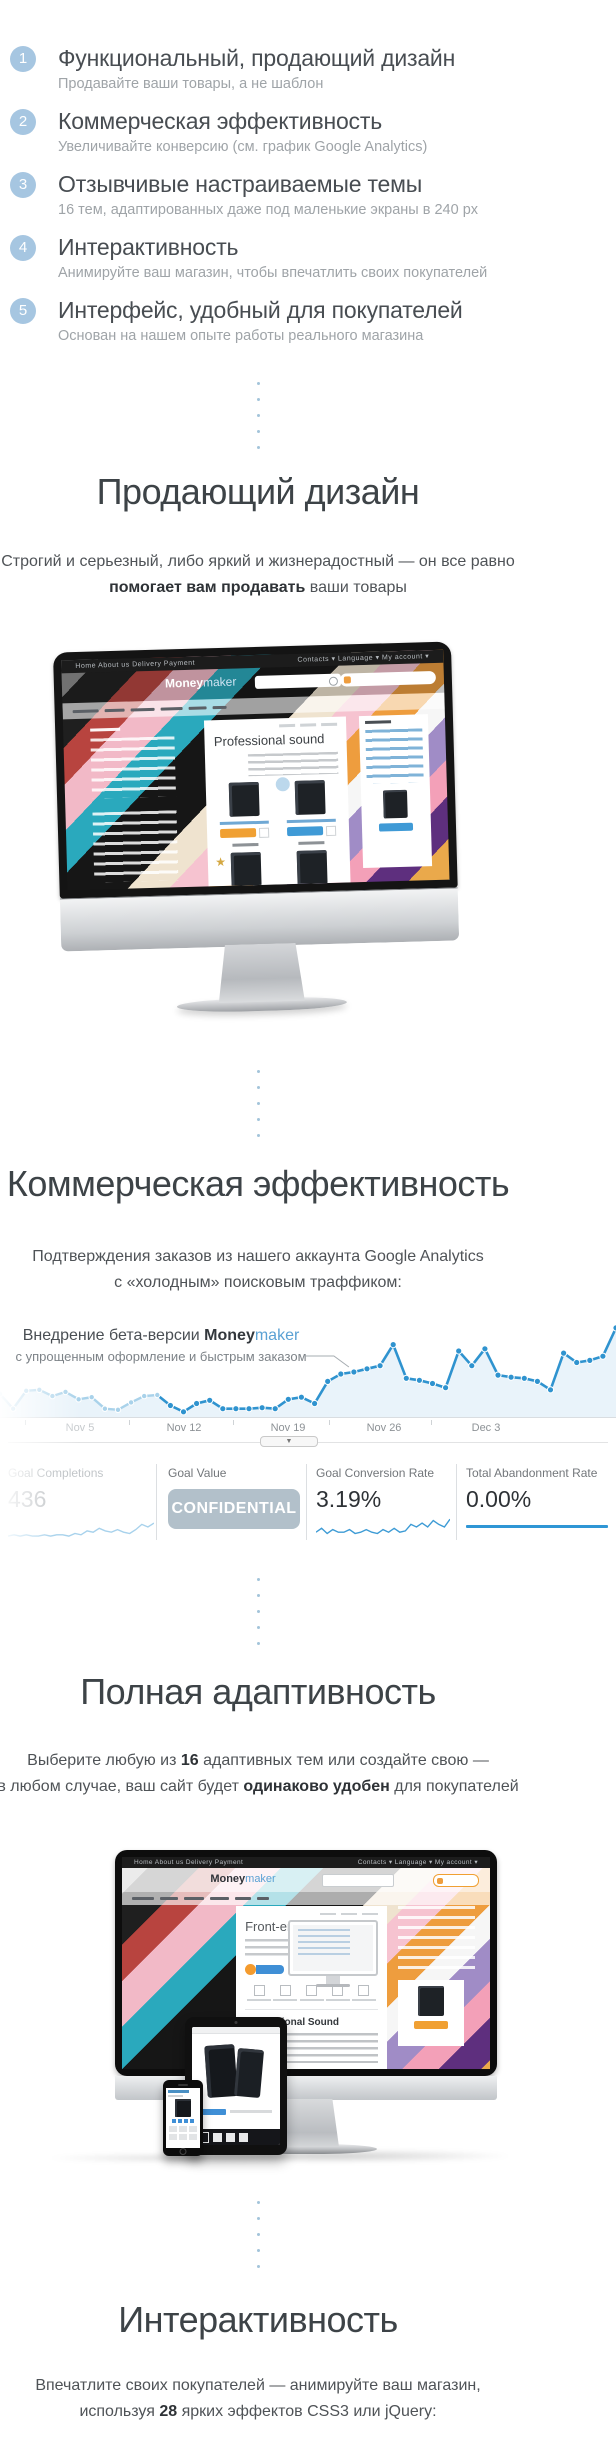  I want to click on search-input, so click(358, 1880).